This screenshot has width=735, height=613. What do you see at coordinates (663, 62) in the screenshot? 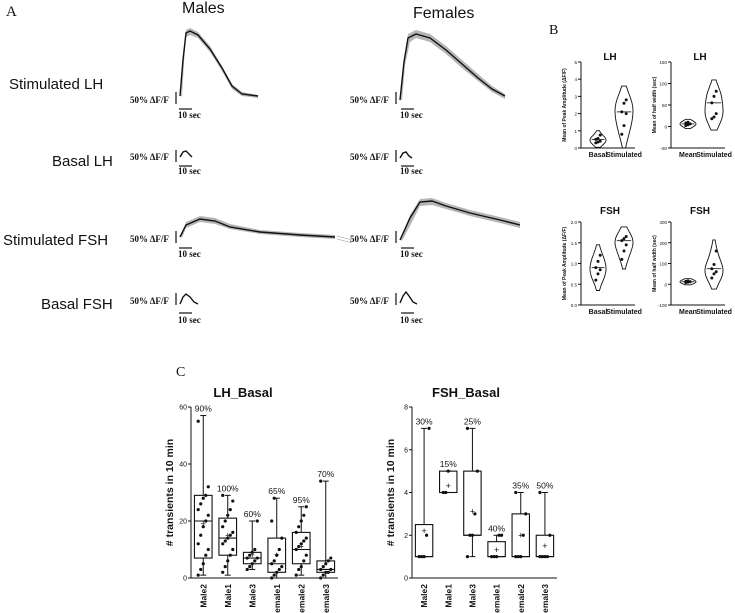
I see `y-tick-label: 150` at bounding box center [663, 62].